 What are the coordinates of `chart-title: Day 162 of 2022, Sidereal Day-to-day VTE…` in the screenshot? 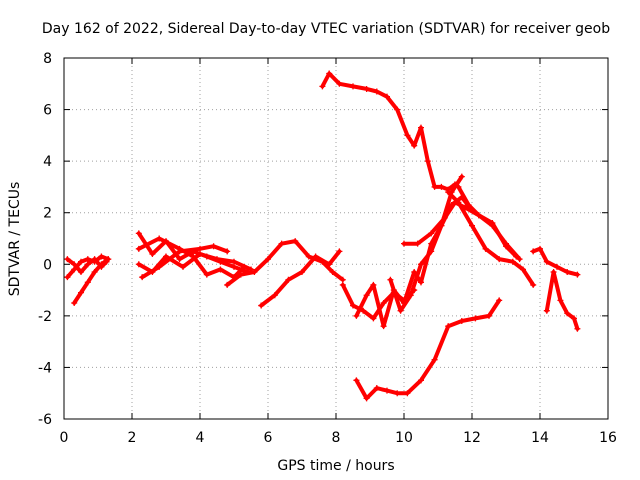 It's located at (326, 29).